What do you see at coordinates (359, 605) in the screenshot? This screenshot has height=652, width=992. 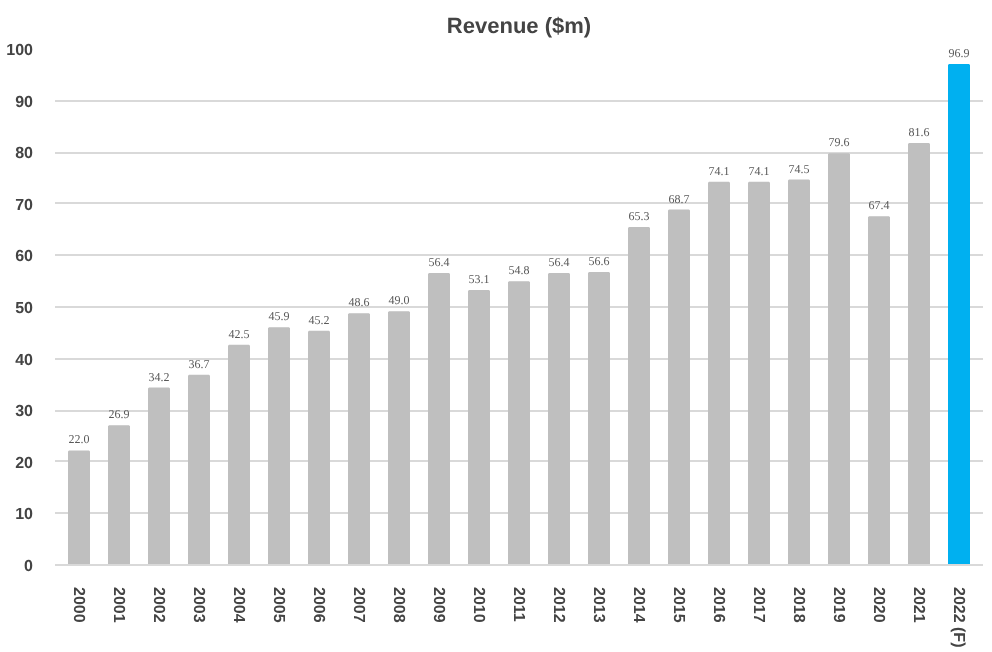 I see `x-tick-label: 2007` at bounding box center [359, 605].